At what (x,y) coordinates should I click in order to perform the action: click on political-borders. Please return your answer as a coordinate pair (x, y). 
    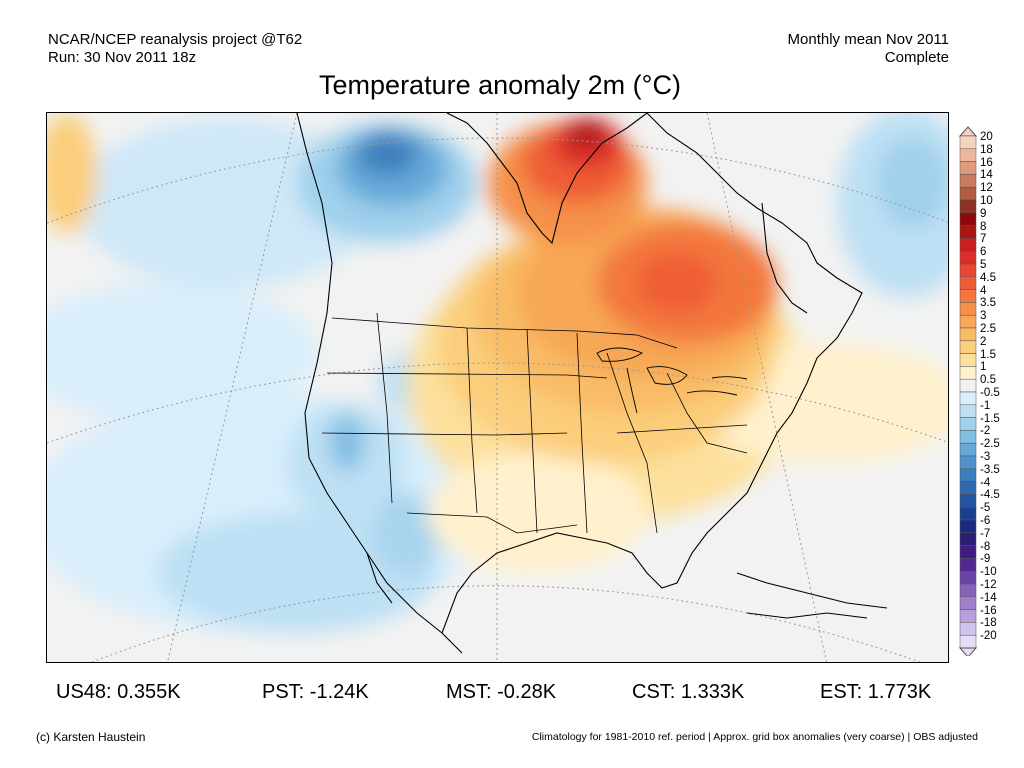
    Looking at the image, I should click on (534, 423).